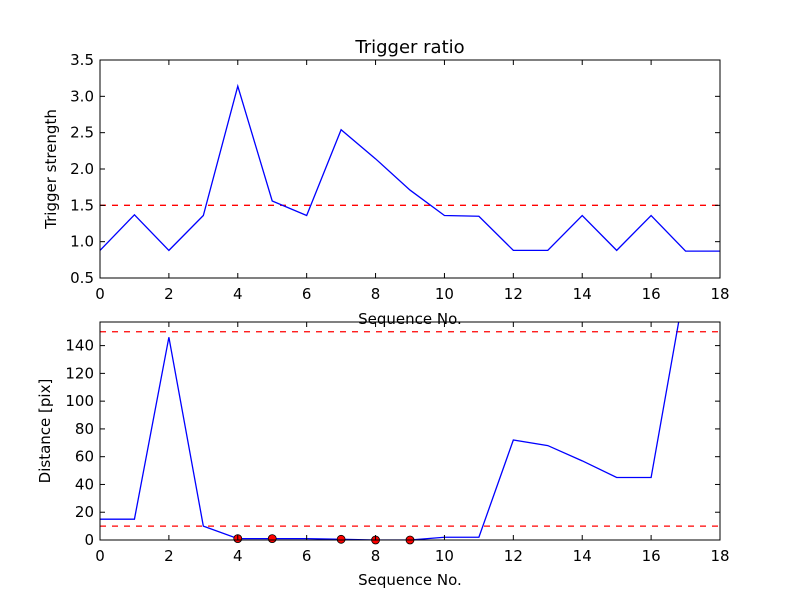 Image resolution: width=800 pixels, height=605 pixels. I want to click on y-tick-label: 20, so click(84, 512).